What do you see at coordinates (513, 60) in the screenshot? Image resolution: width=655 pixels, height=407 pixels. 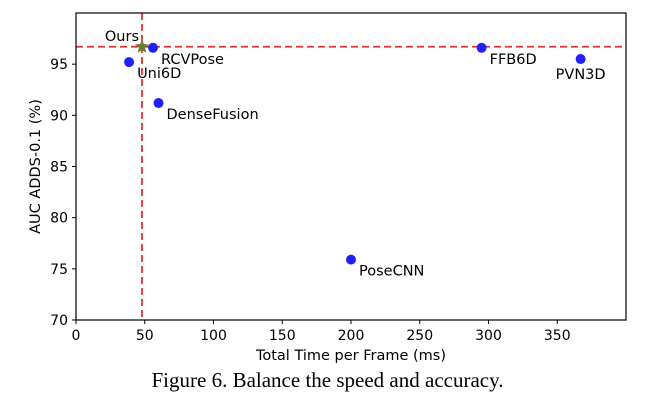 I see `data-label-ffb6d: FFB6D` at bounding box center [513, 60].